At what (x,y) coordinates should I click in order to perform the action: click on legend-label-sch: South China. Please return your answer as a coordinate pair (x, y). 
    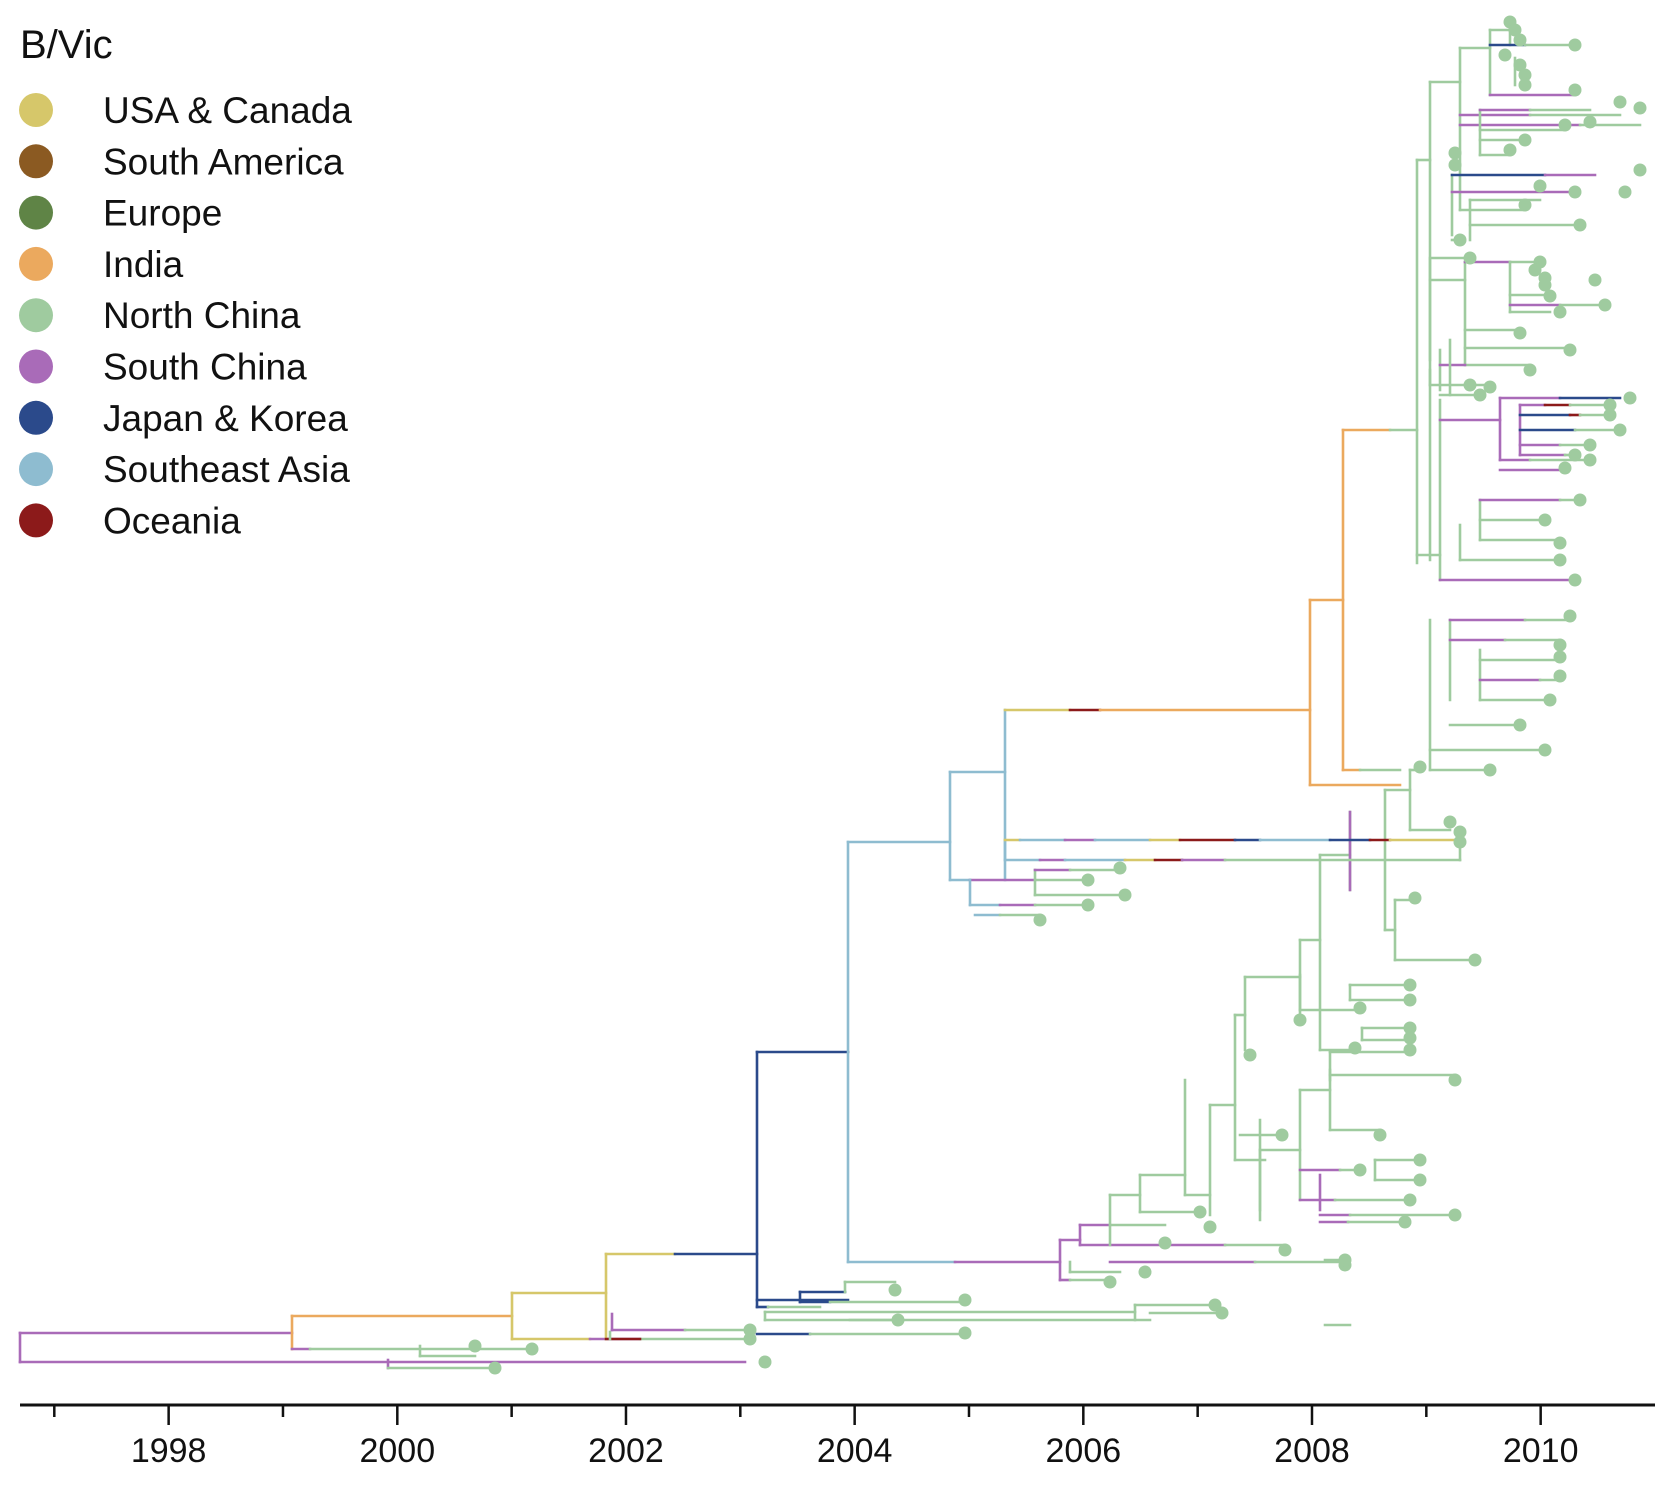
    Looking at the image, I should click on (205, 367).